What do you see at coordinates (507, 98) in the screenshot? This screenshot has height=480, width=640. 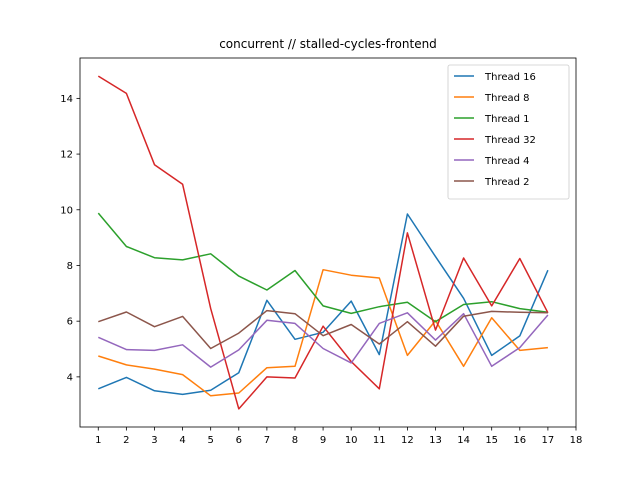 I see `legend-label-thread-8: Thread 8` at bounding box center [507, 98].